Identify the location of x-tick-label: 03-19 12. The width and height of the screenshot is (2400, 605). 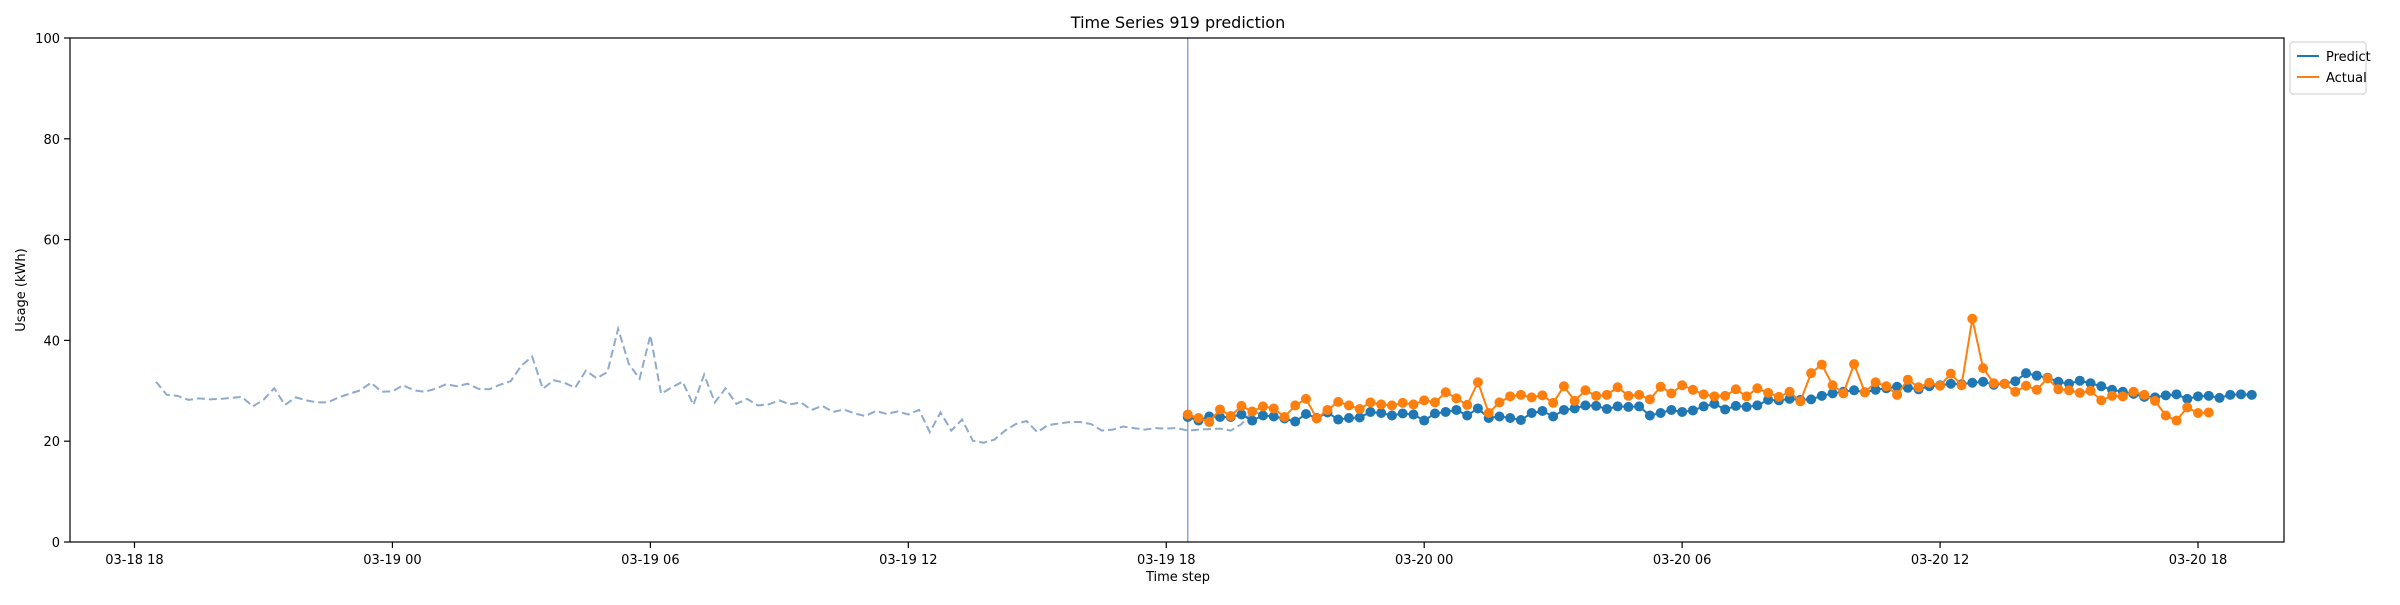
(908, 560).